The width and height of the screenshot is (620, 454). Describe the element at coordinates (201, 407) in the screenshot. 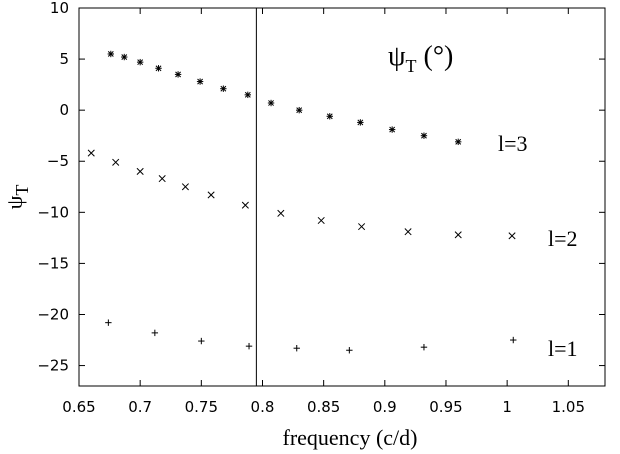

I see `x-tick-label: 0.75` at that location.